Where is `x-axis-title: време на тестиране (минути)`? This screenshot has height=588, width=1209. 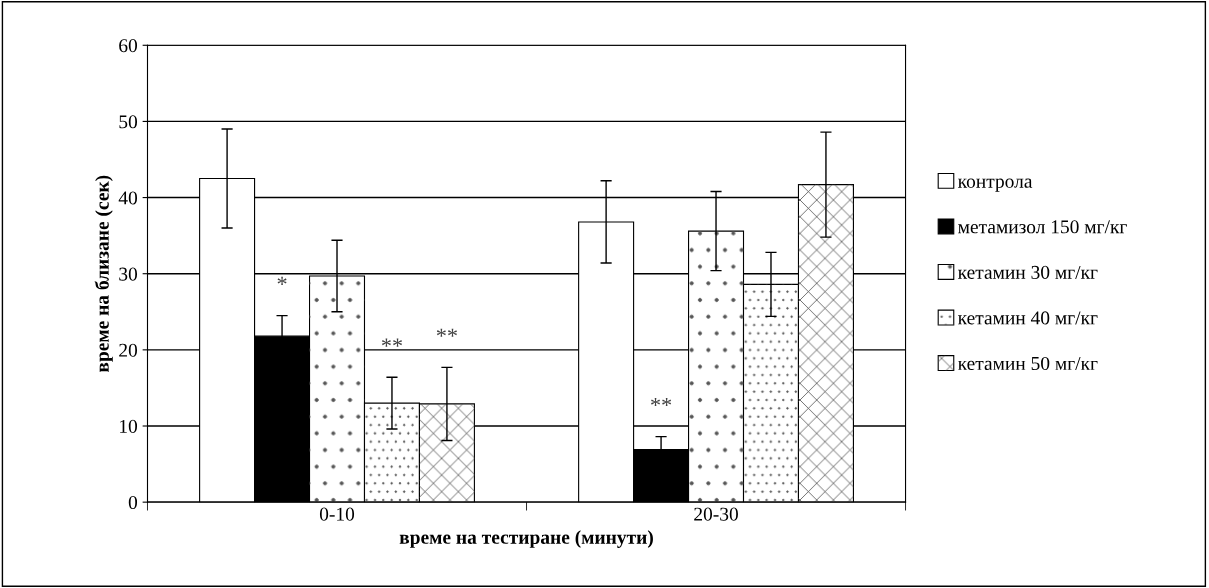
x-axis-title: време на тестиране (минути) is located at coordinates (526, 539).